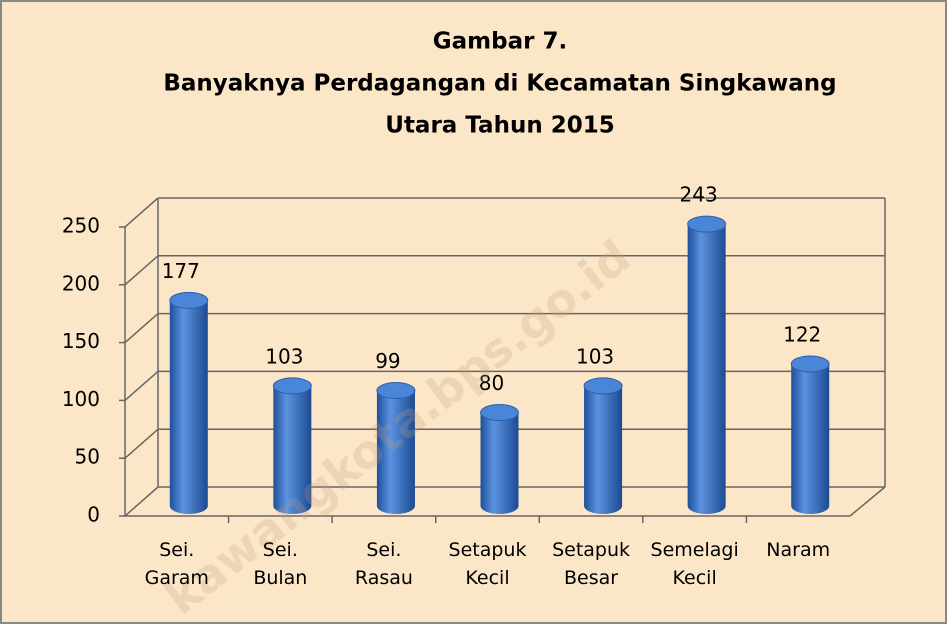 The height and width of the screenshot is (624, 947). What do you see at coordinates (591, 564) in the screenshot?
I see `x-tick-label: Setapuk Besar` at bounding box center [591, 564].